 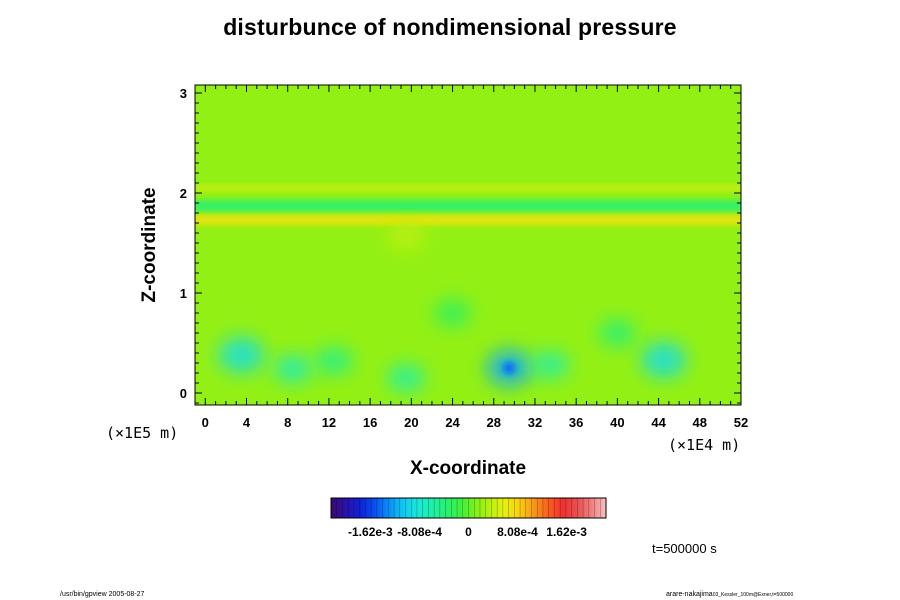 I want to click on colorbar-tick-label: 1.62e-3, so click(x=566, y=532).